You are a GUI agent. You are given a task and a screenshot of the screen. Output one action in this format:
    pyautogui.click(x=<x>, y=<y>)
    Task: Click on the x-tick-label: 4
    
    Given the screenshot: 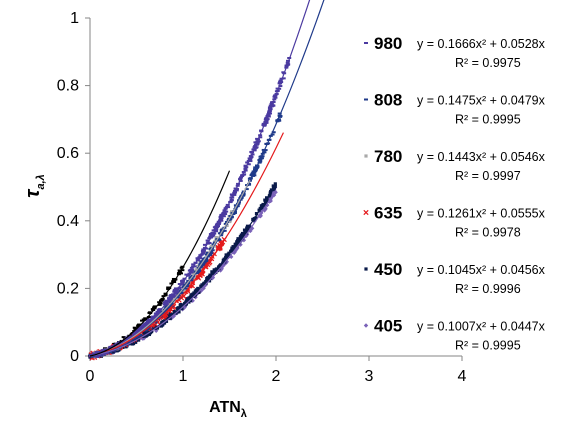 What is the action you would take?
    pyautogui.click(x=462, y=376)
    